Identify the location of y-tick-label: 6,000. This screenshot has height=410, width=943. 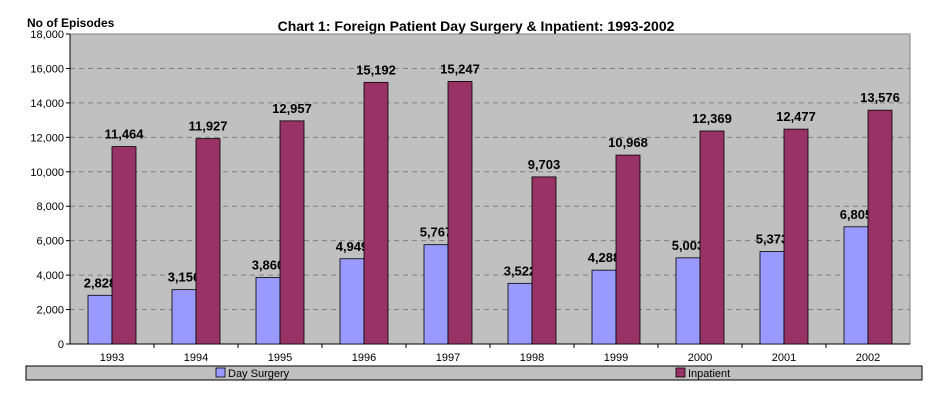
(50, 242).